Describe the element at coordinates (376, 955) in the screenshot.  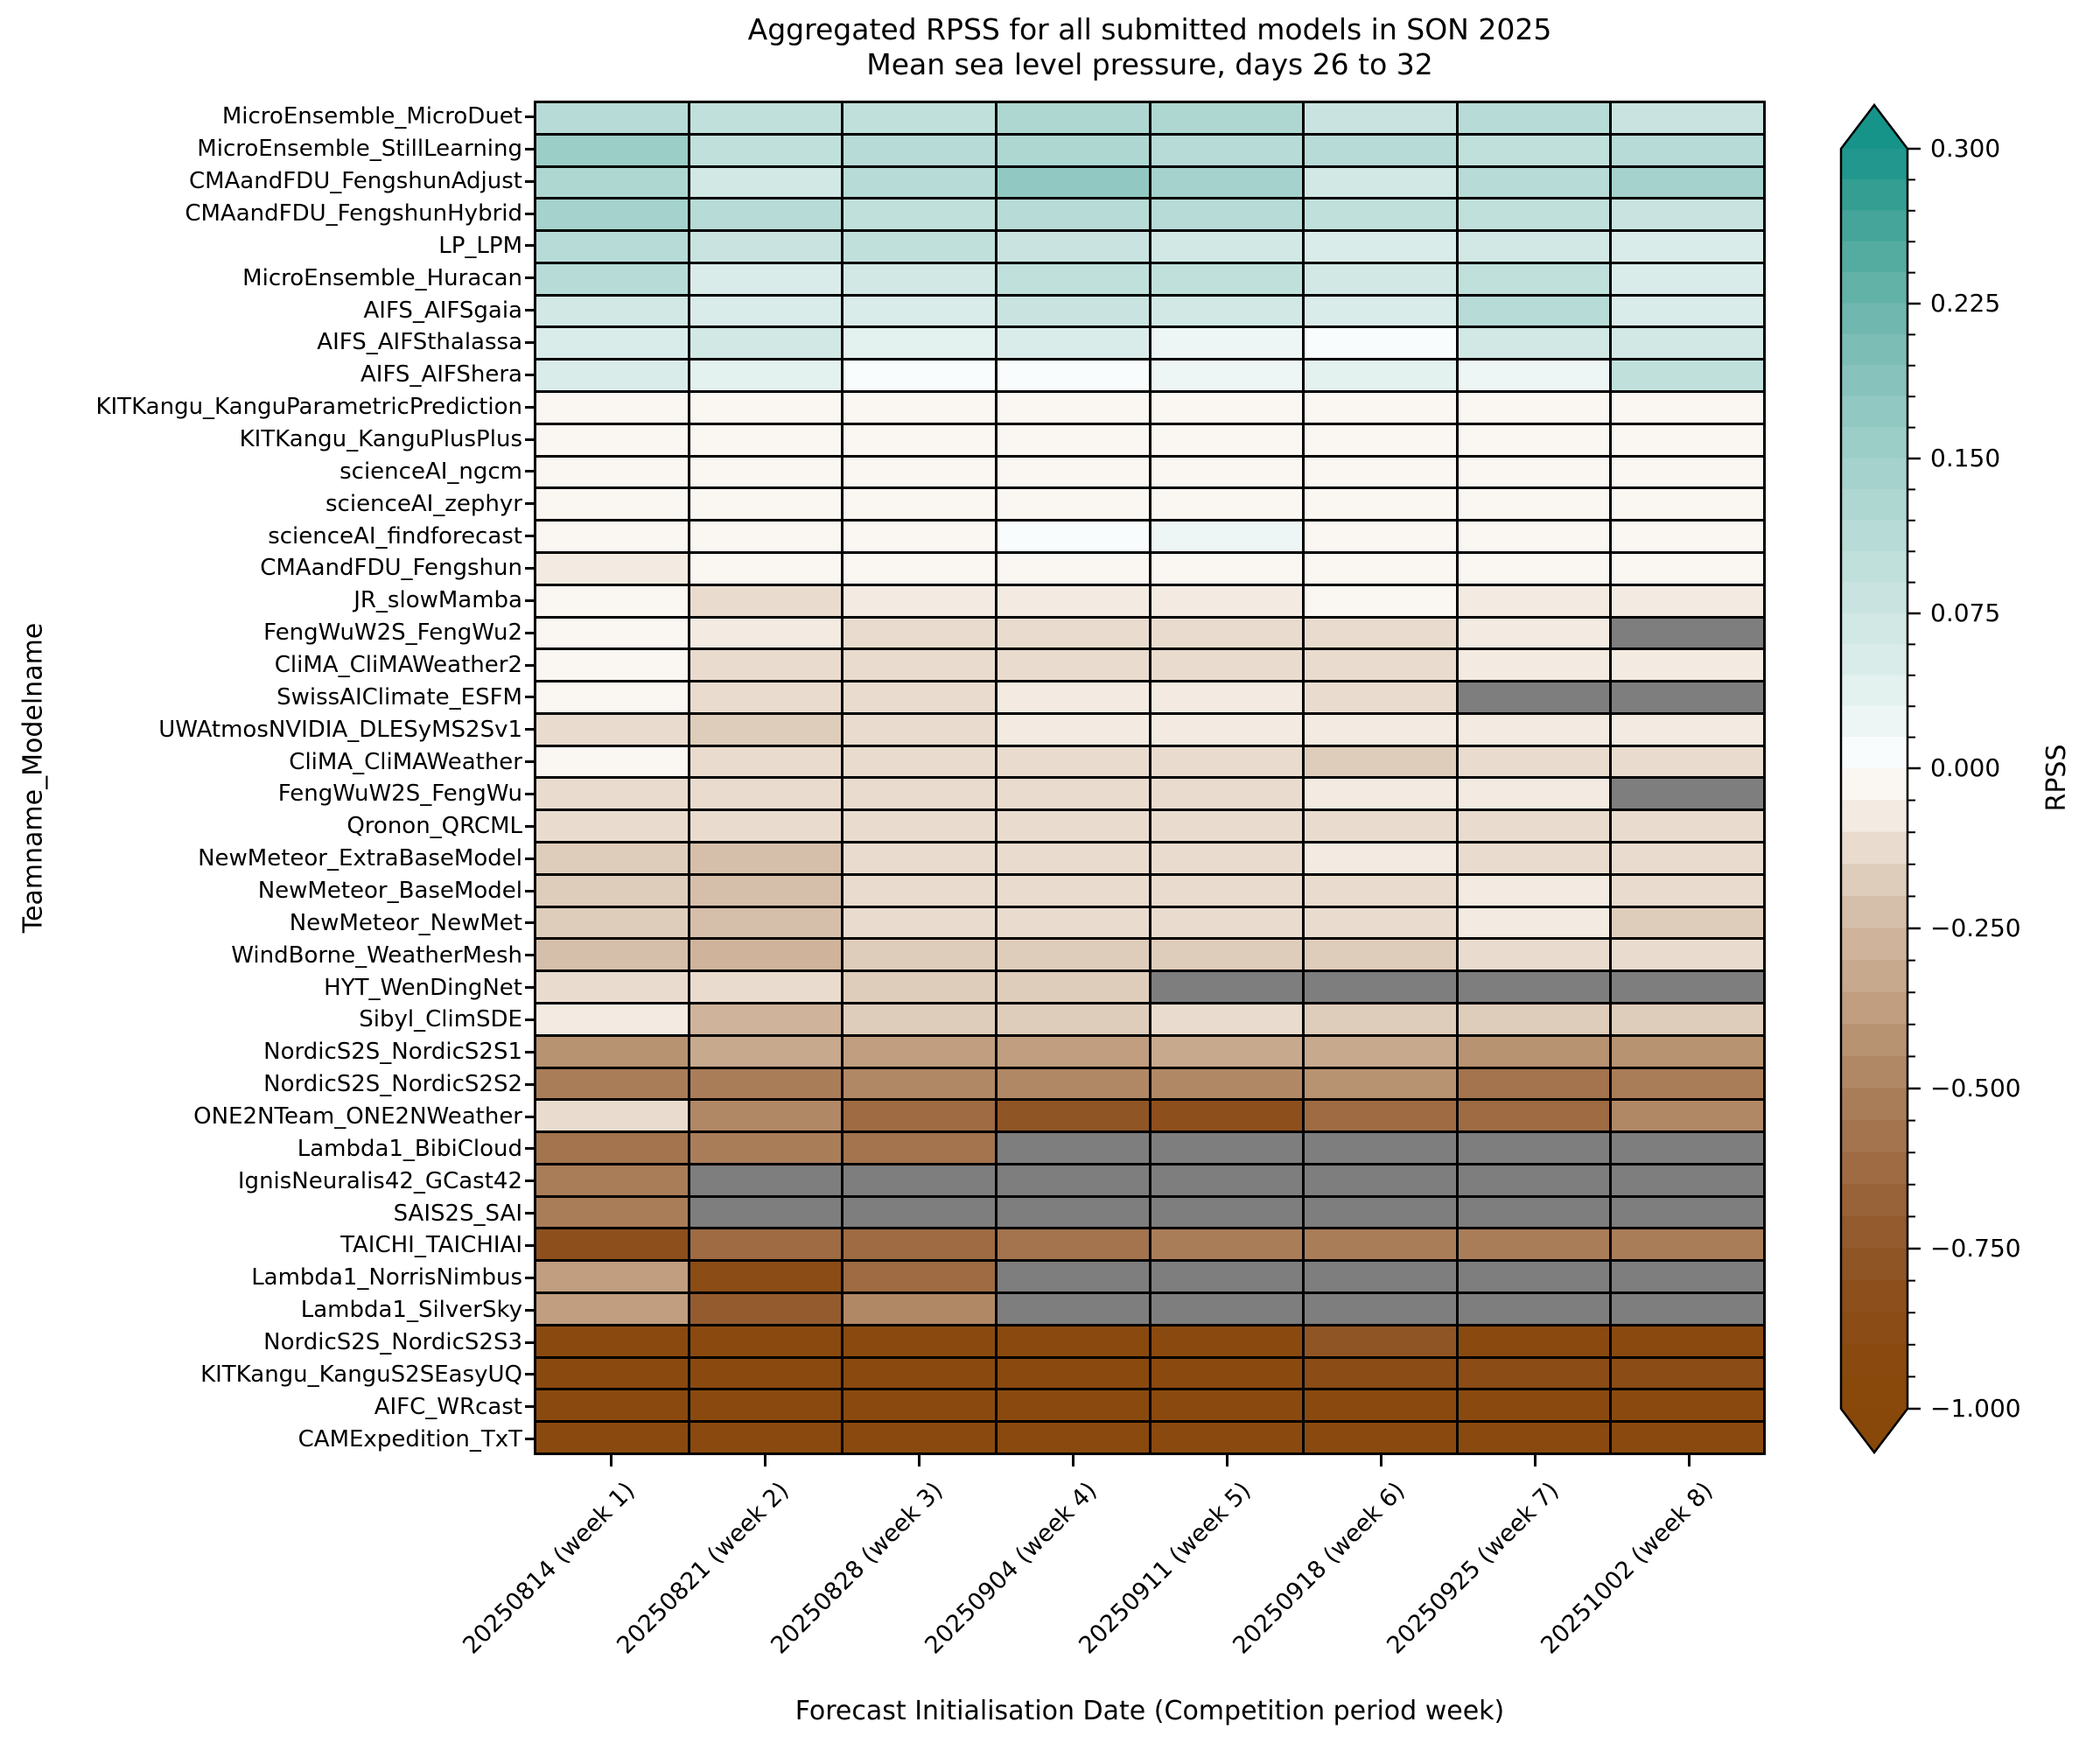
I see `y-tick-label: WindBorne_WeatherMesh` at that location.